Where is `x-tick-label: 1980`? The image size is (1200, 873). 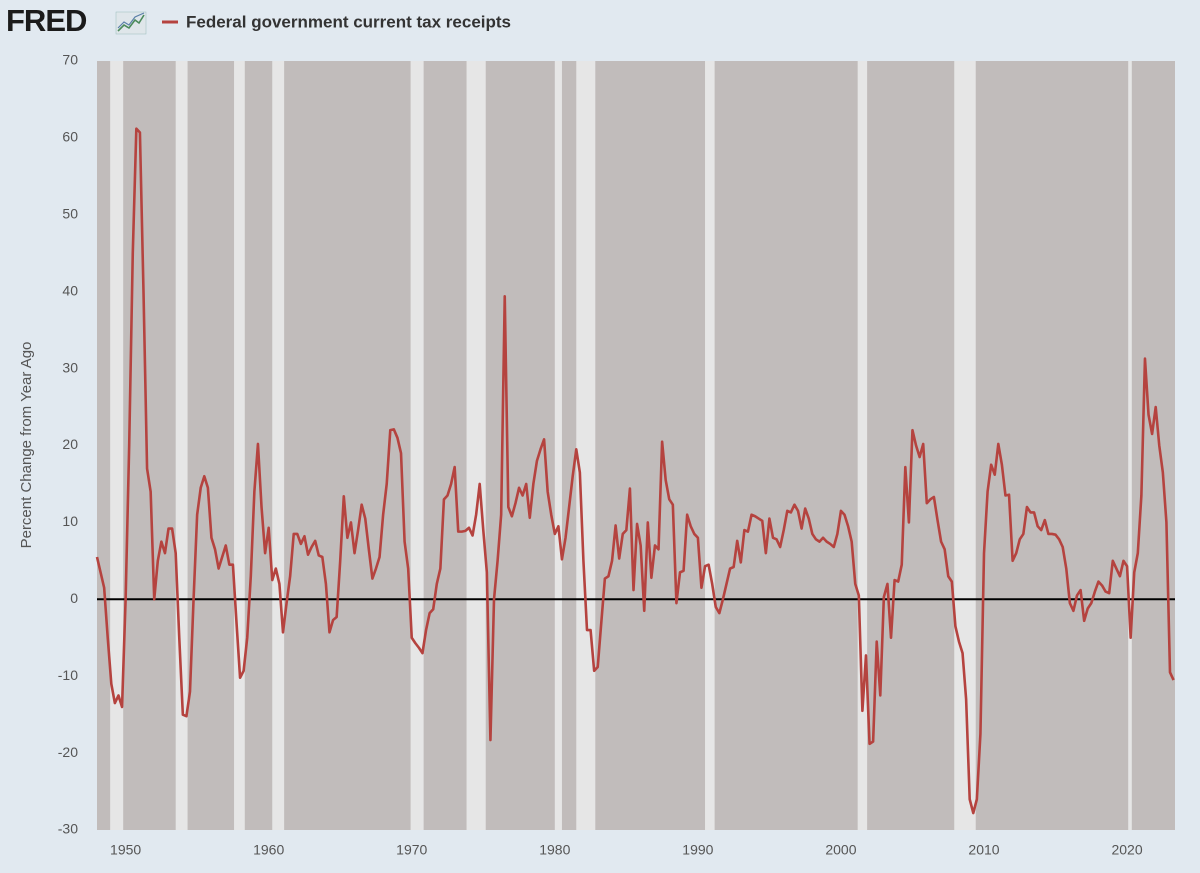
x-tick-label: 1980 is located at coordinates (554, 850).